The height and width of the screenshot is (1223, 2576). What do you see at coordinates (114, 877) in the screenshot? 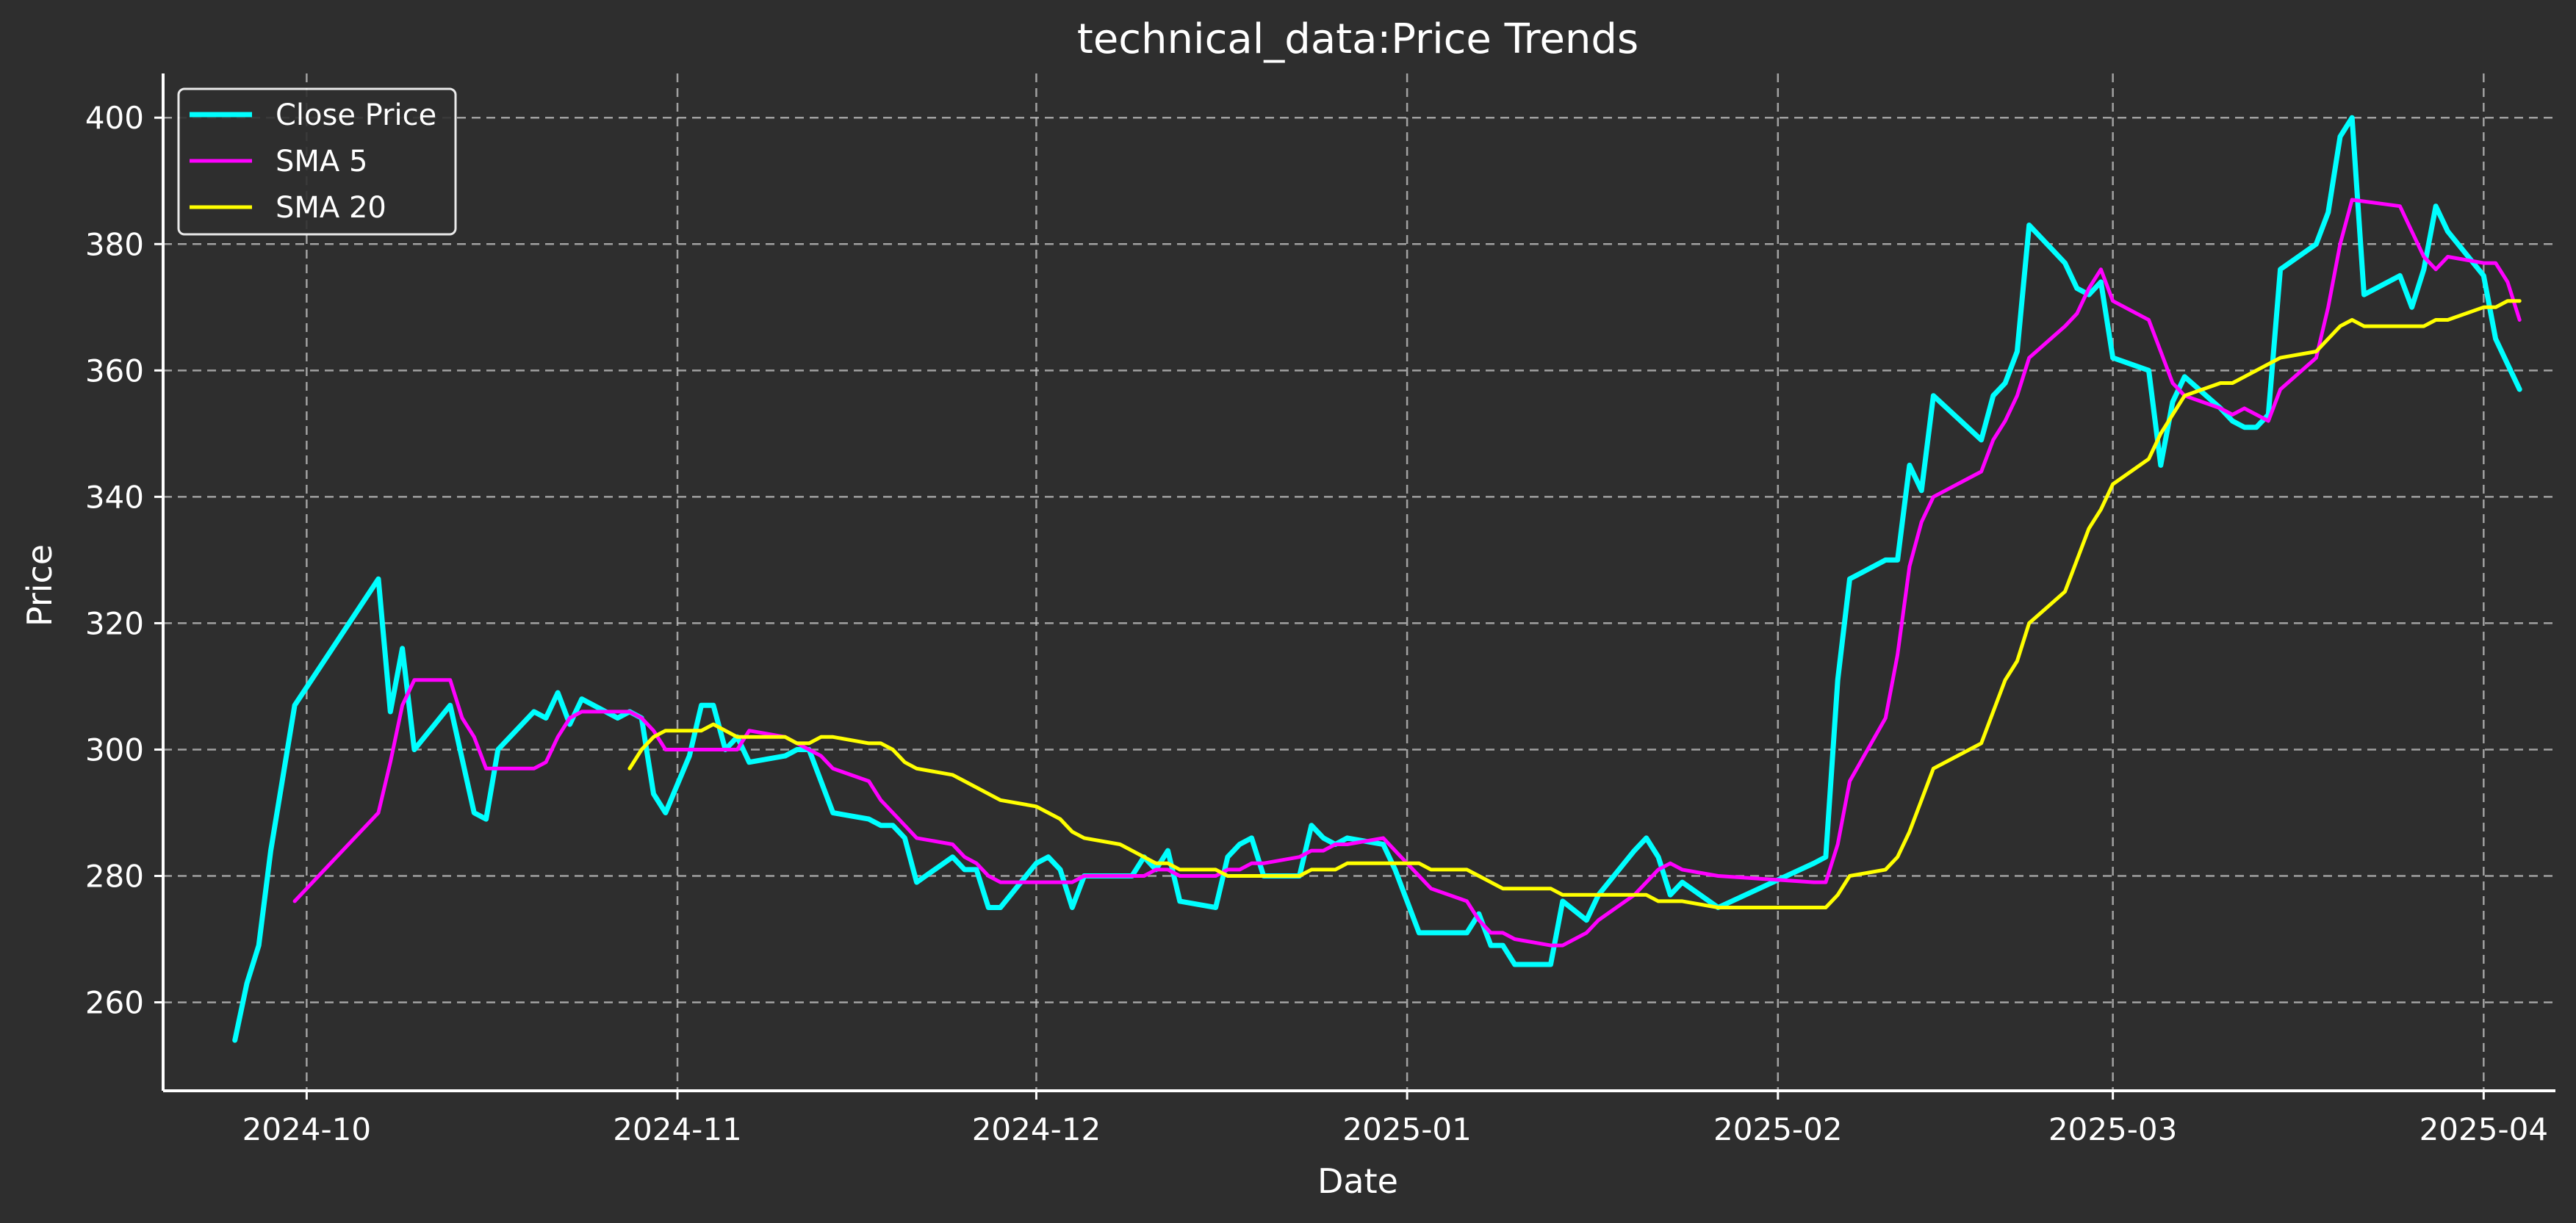
I see `y-tick-label: 280` at bounding box center [114, 877].